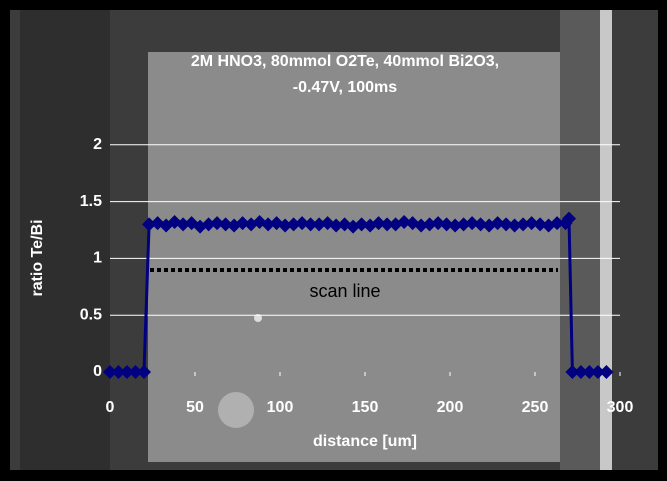  What do you see at coordinates (344, 291) in the screenshot?
I see `annotation: scan line` at bounding box center [344, 291].